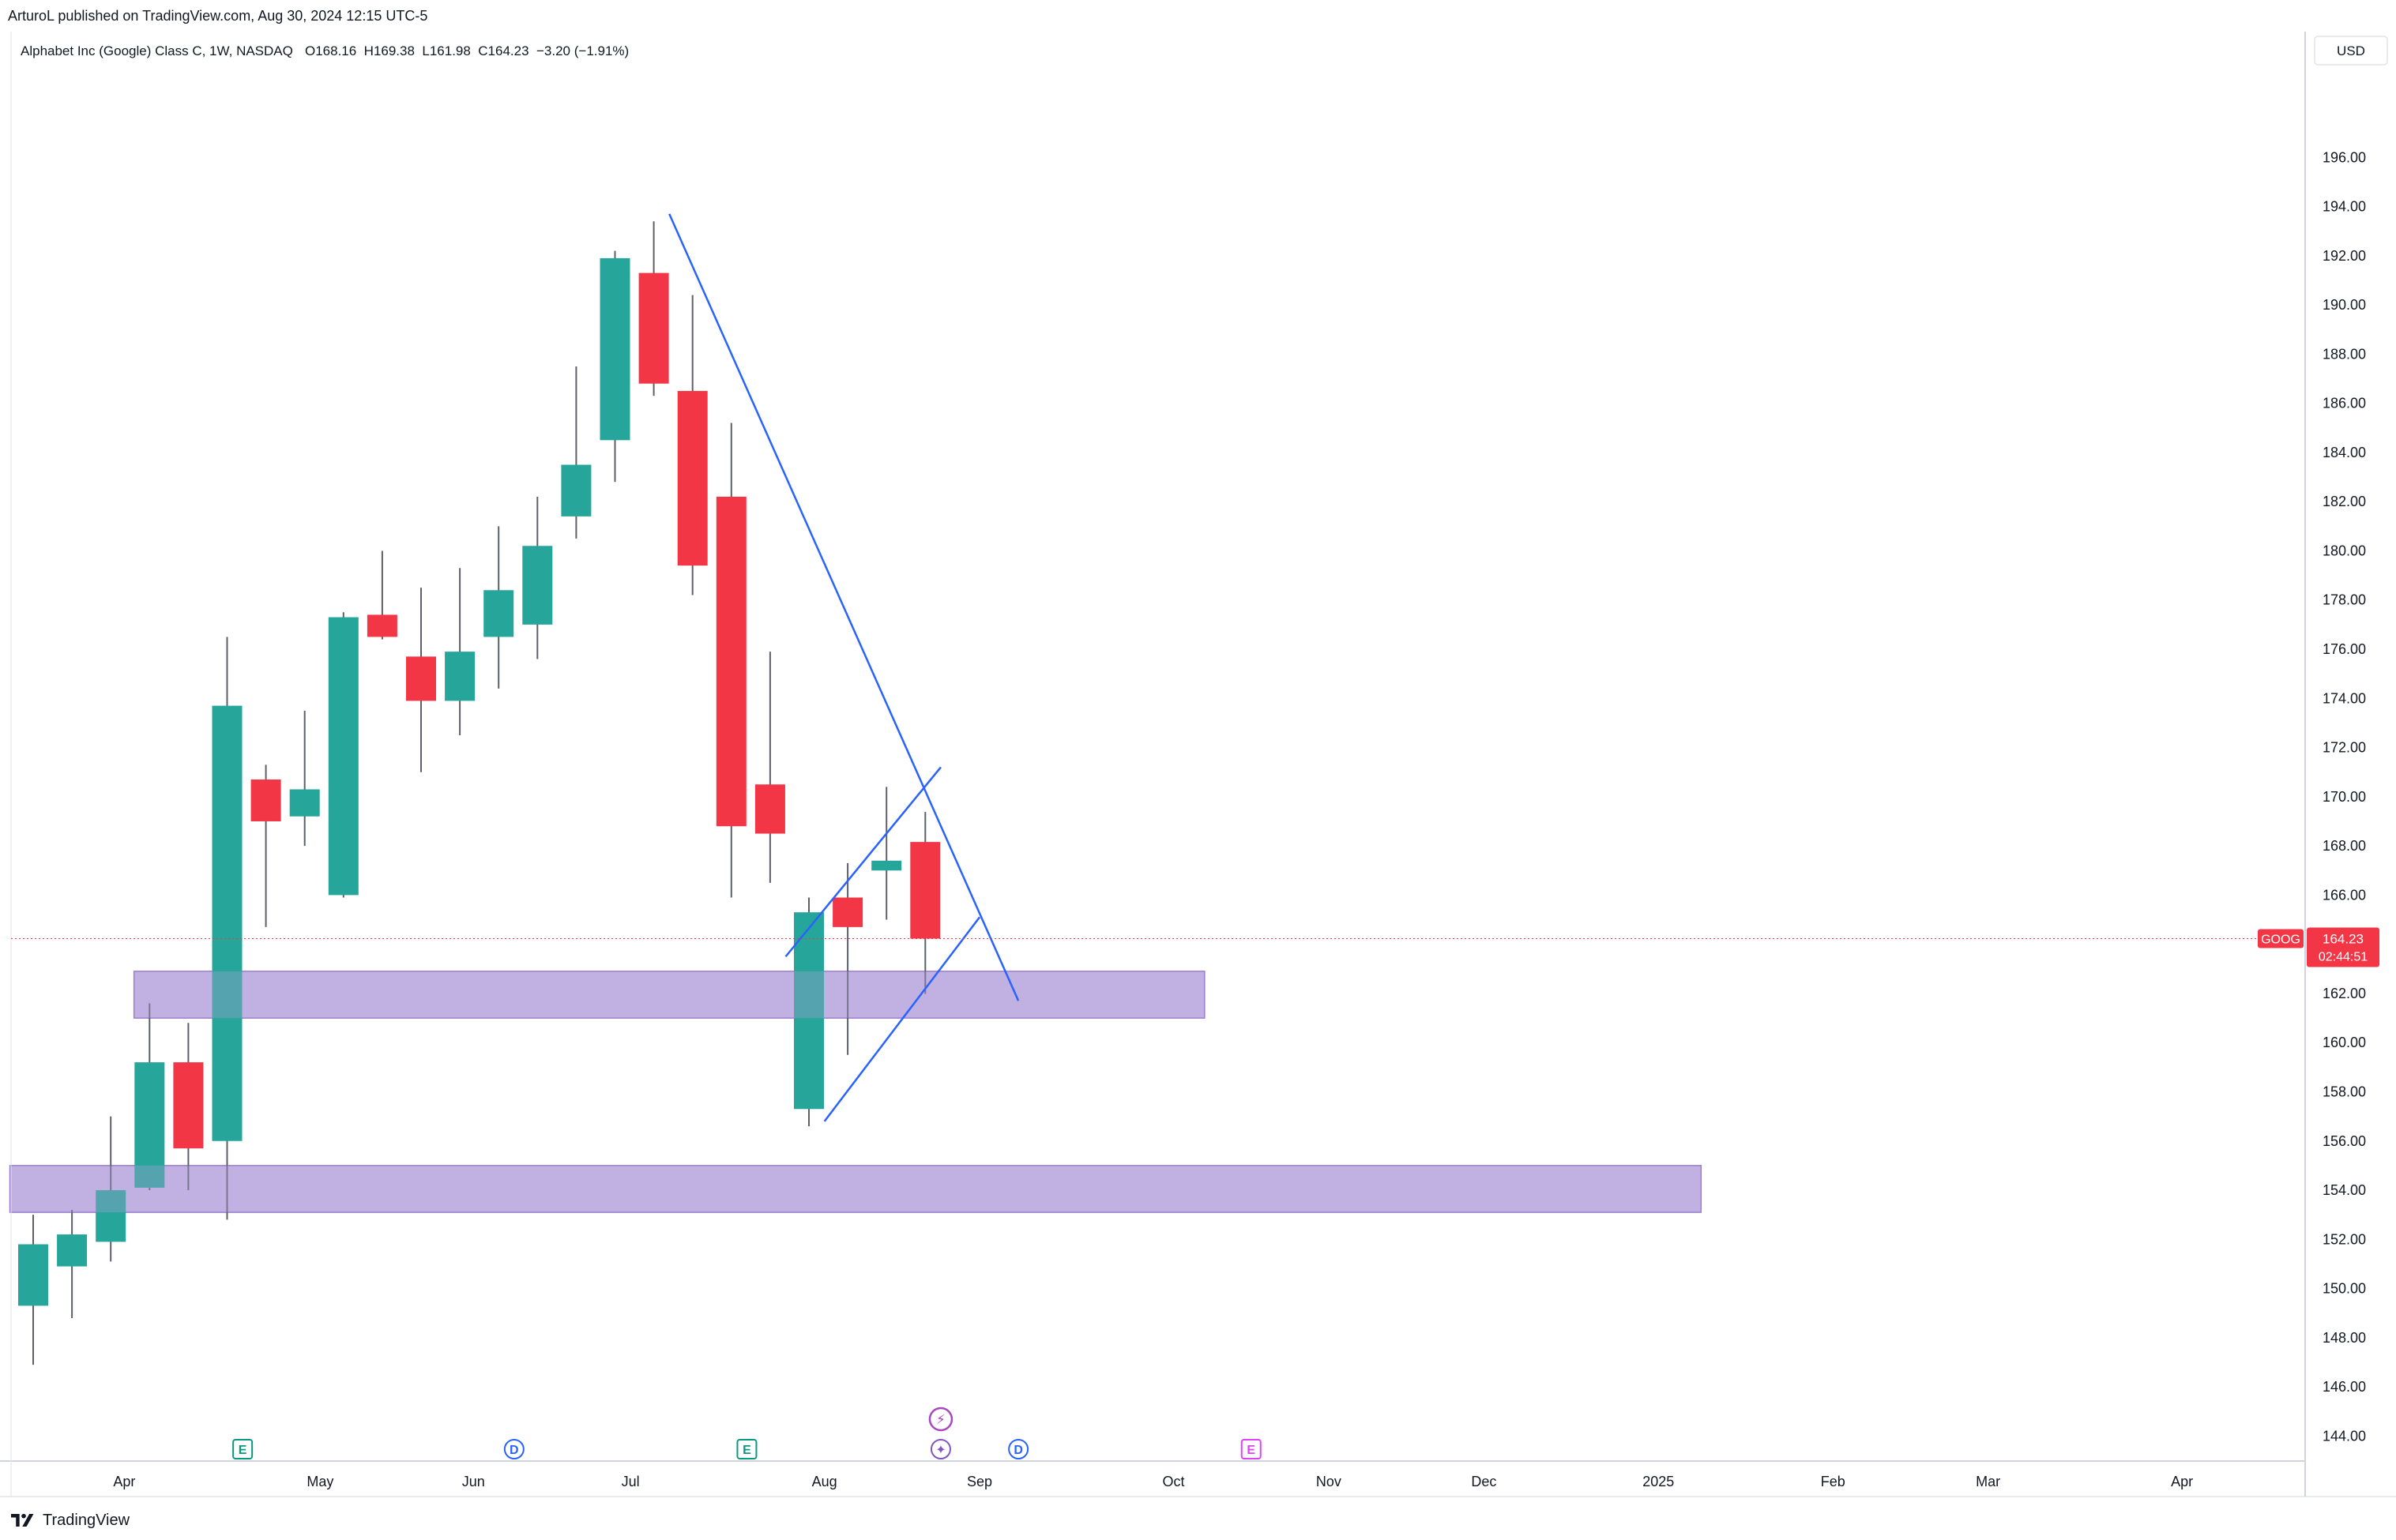  What do you see at coordinates (2281, 938) in the screenshot?
I see `symbol-price-tag` at bounding box center [2281, 938].